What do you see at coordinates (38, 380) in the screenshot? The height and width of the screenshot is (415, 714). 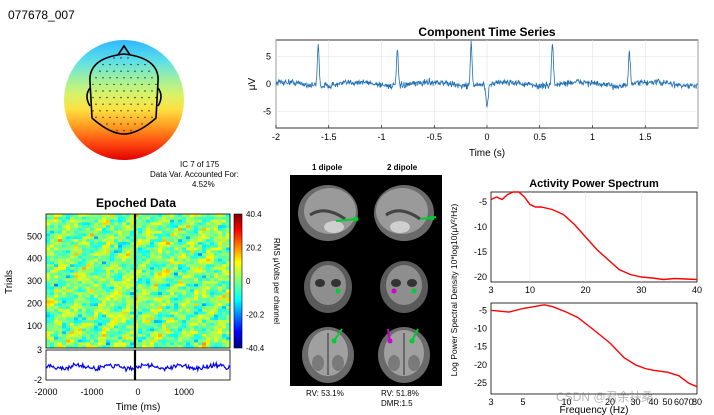 I see `erp-y-tick-label: -2` at bounding box center [38, 380].